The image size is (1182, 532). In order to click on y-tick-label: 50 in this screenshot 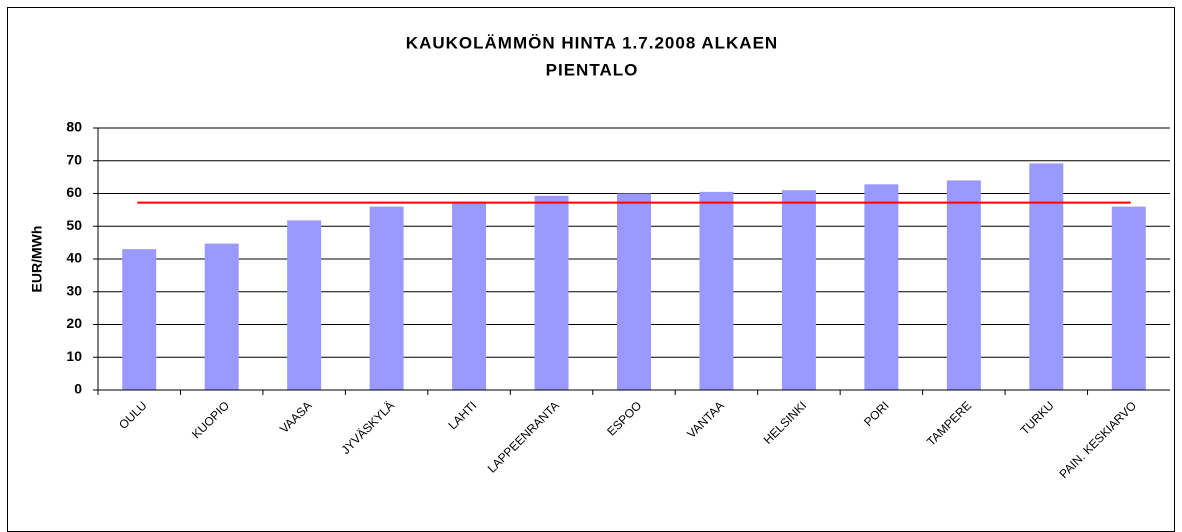, I will do `click(74, 225)`.